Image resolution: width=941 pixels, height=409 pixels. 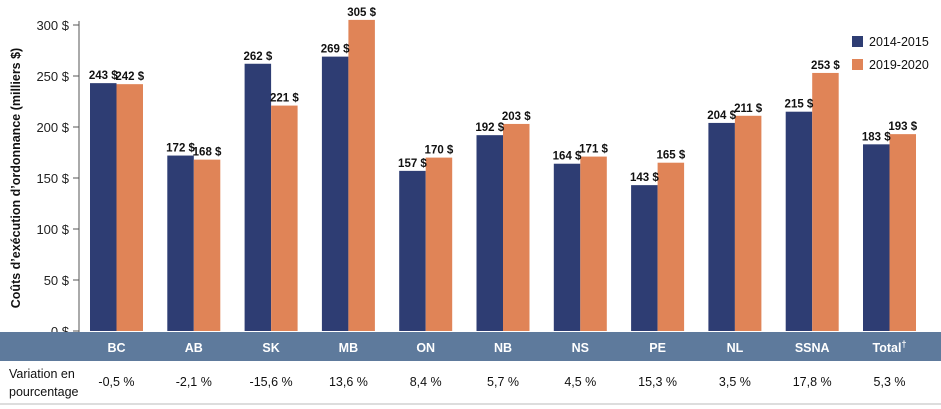 What do you see at coordinates (876, 137) in the screenshot?
I see `bar-value-label: 183 $` at bounding box center [876, 137].